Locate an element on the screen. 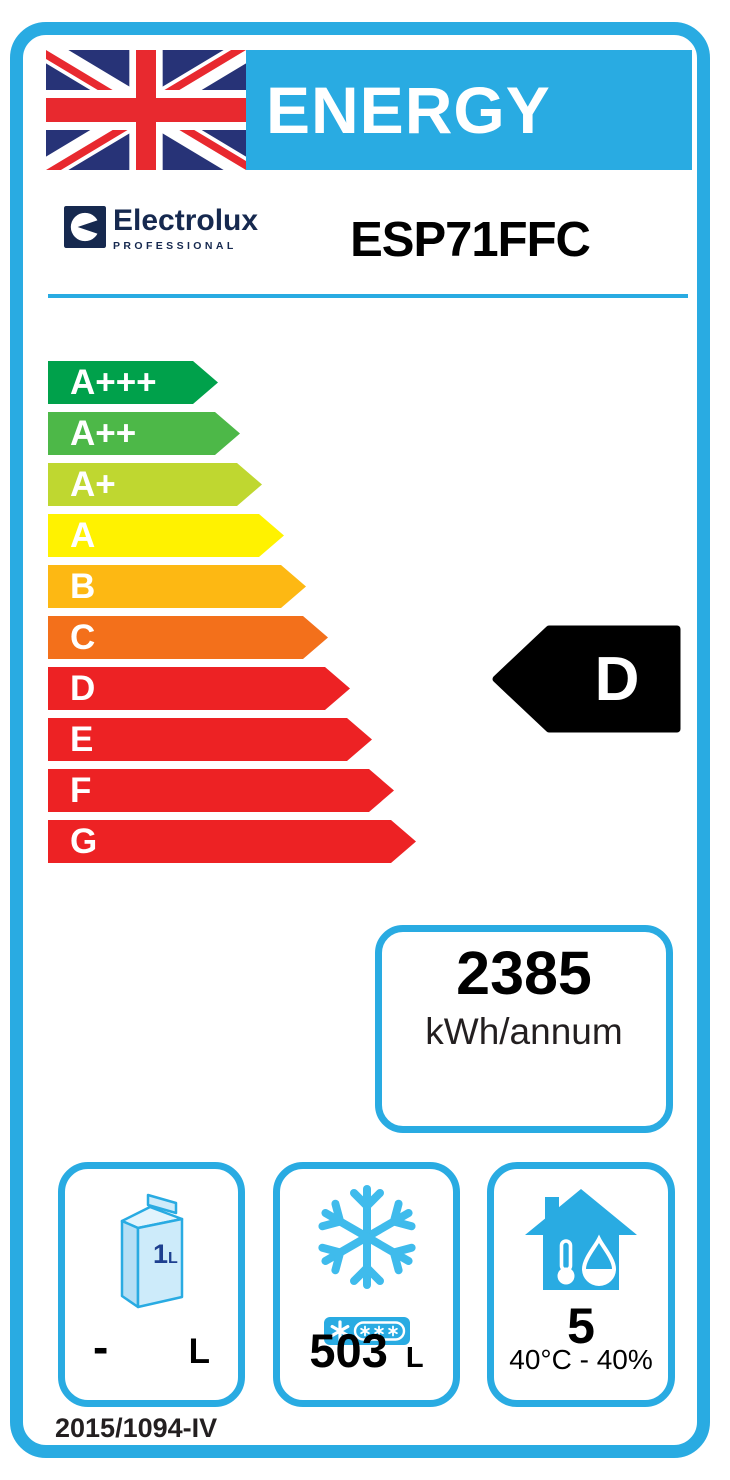 The image size is (730, 1480). fridge-value: - is located at coordinates (101, 1347).